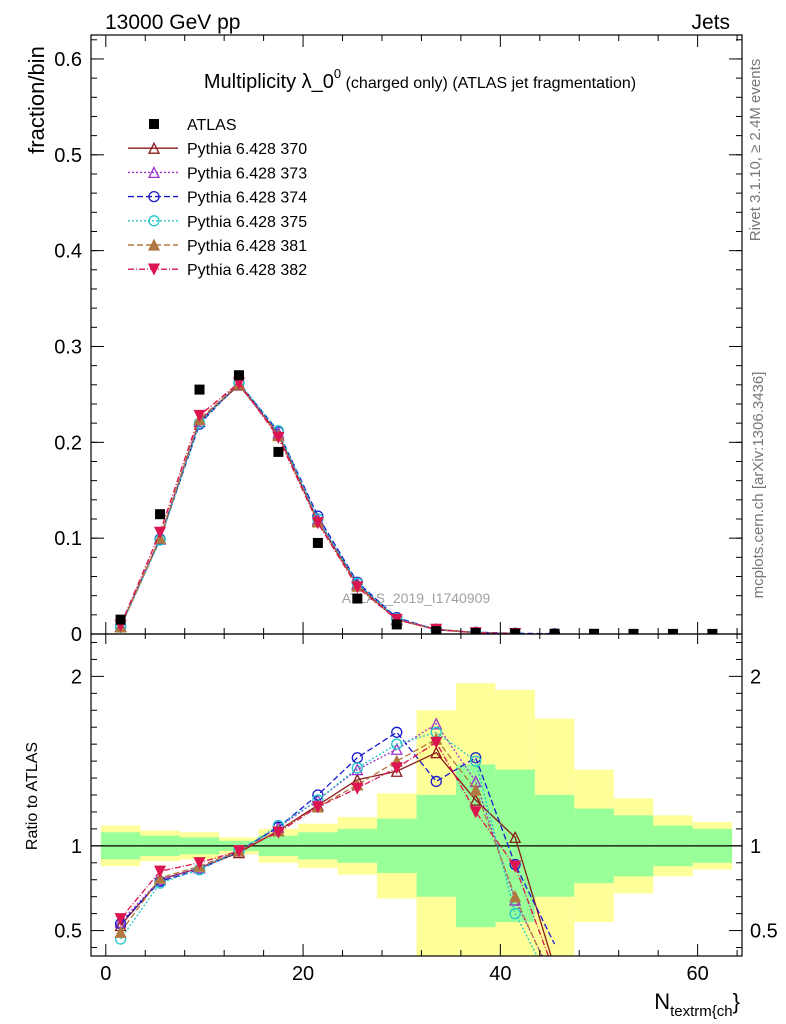 The height and width of the screenshot is (1024, 786). Describe the element at coordinates (755, 677) in the screenshot. I see `ratio-tick-label-right-2: 2` at that location.